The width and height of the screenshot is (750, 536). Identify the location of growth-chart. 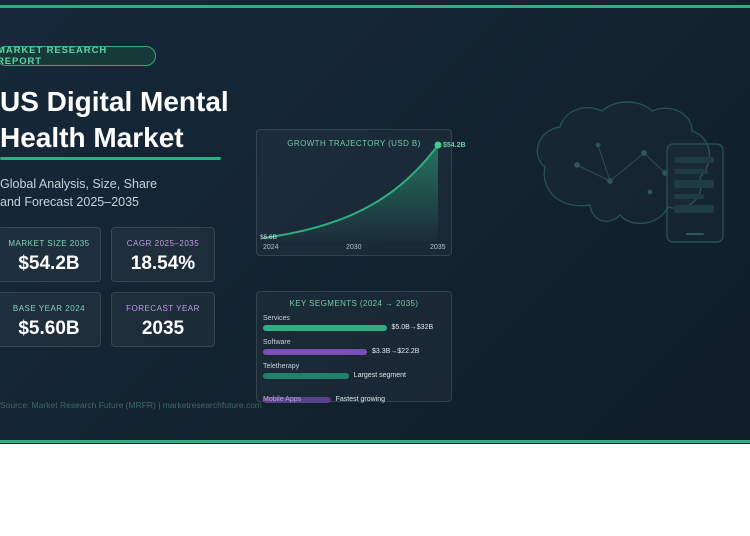
(352, 191).